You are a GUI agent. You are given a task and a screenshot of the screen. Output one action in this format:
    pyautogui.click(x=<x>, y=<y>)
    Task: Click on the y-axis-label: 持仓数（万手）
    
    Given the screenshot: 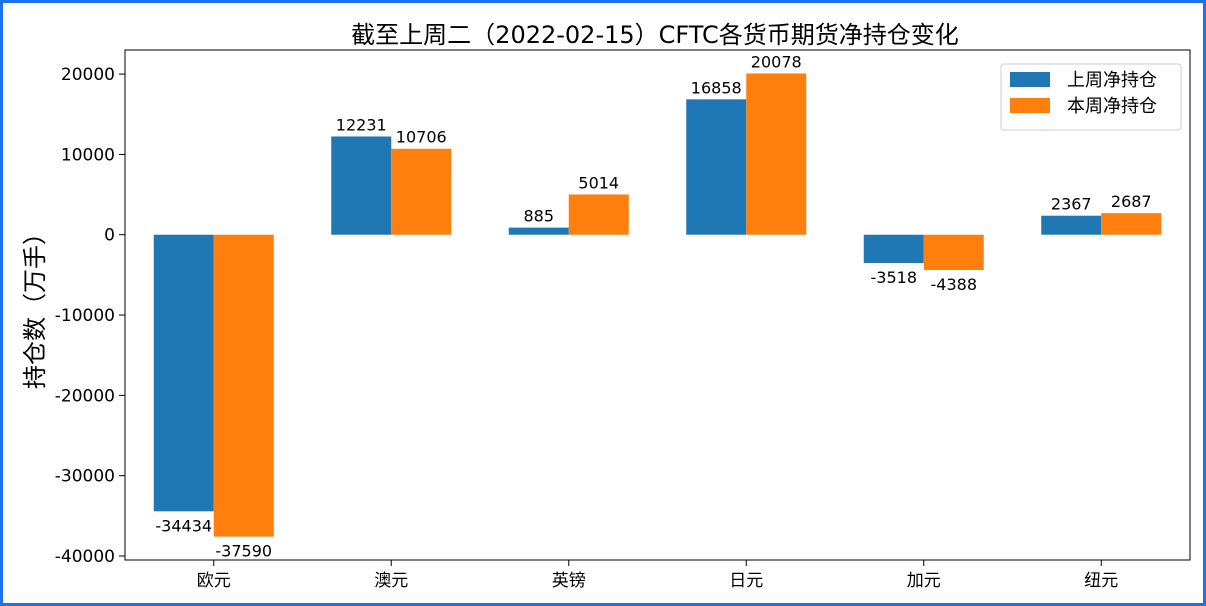 What is the action you would take?
    pyautogui.click(x=35, y=305)
    